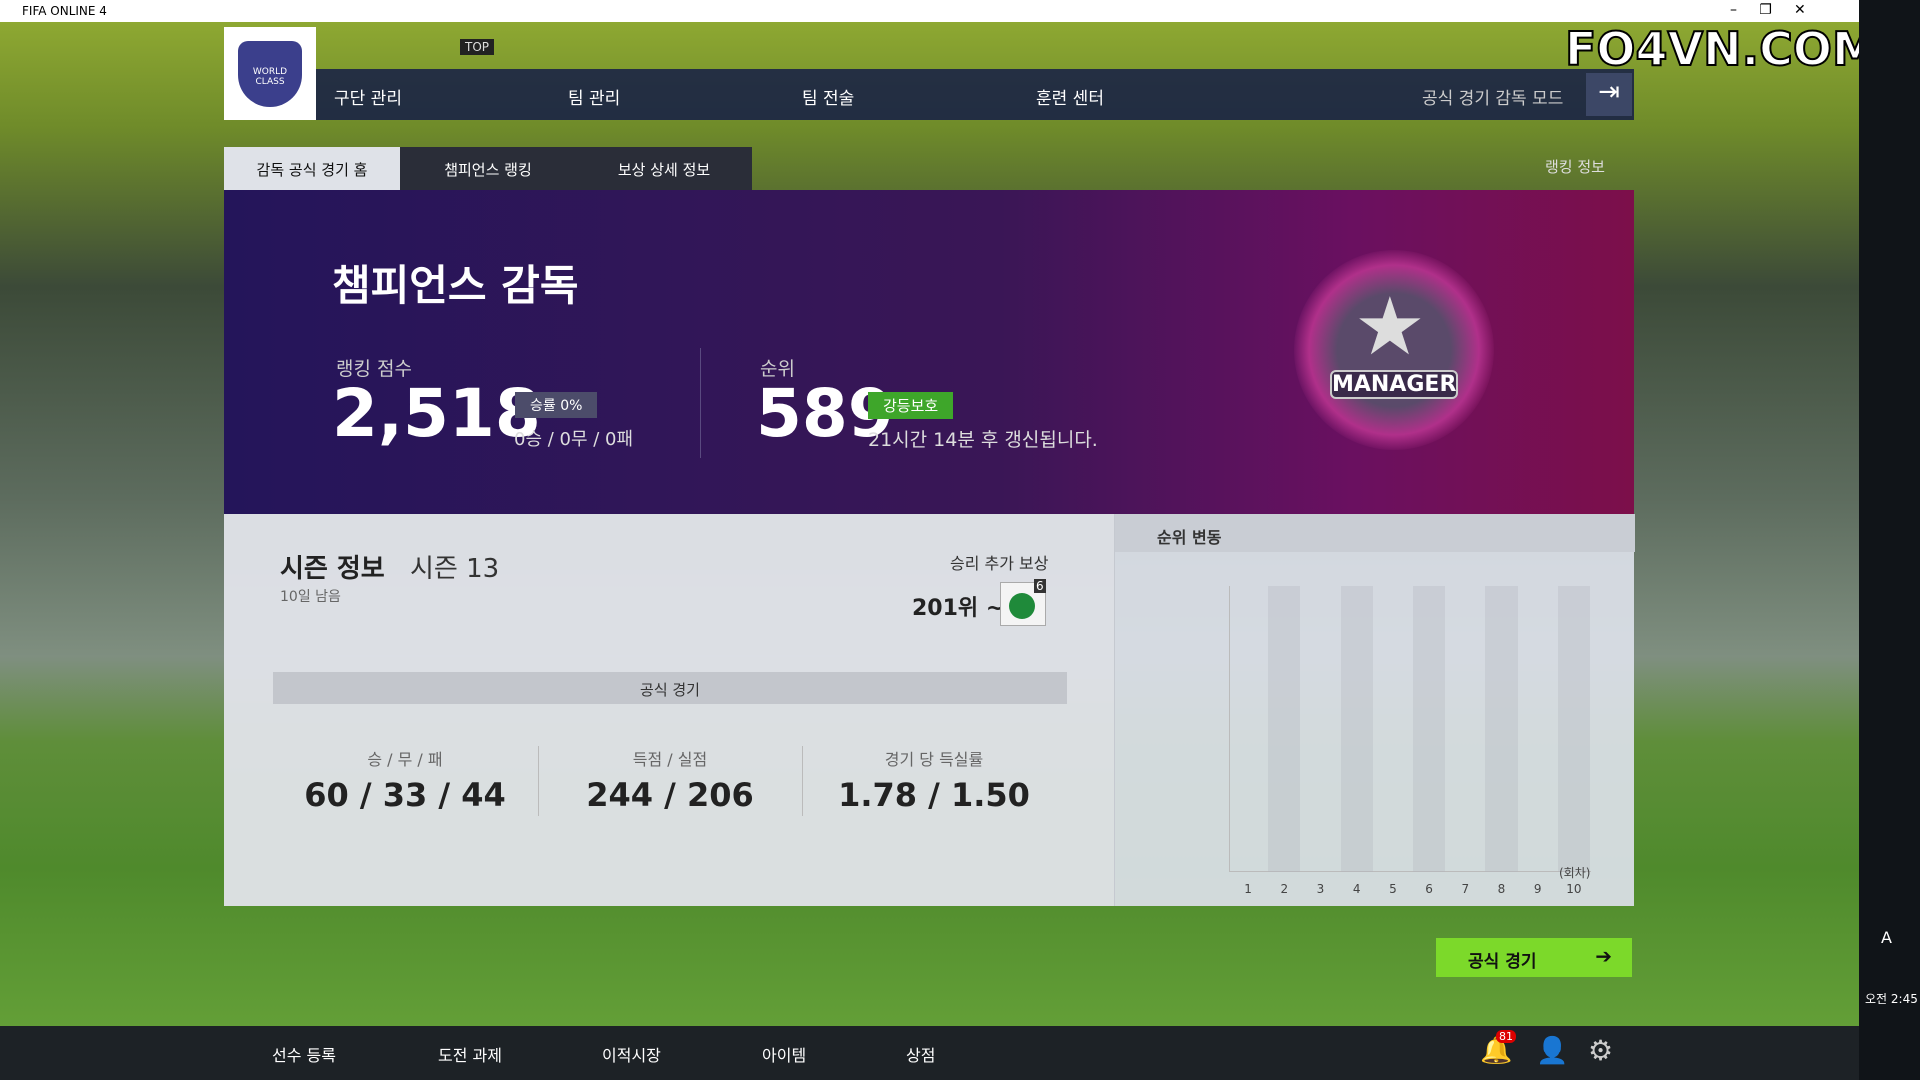 This screenshot has height=1080, width=1920. What do you see at coordinates (470, 1055) in the screenshot?
I see `menu-item: 도전 과제` at bounding box center [470, 1055].